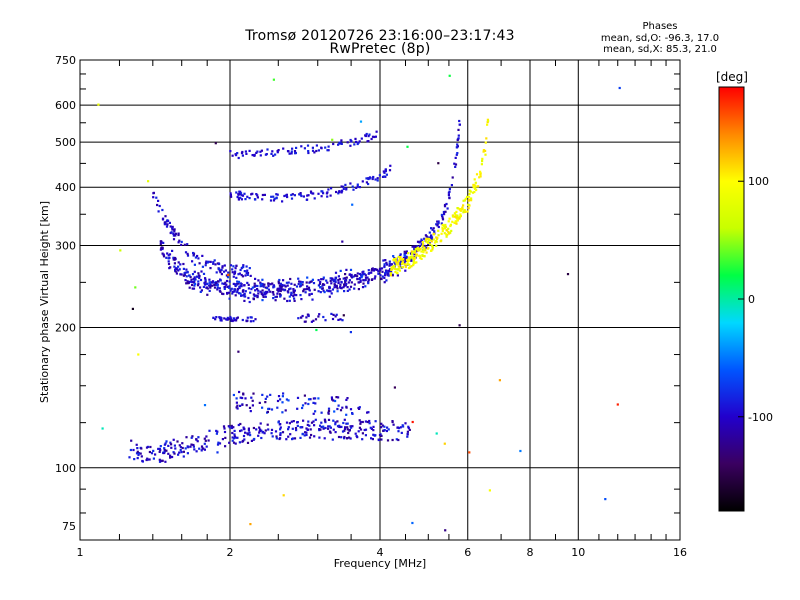 This screenshot has height=600, width=800. What do you see at coordinates (578, 552) in the screenshot?
I see `x-tick-label: 10` at bounding box center [578, 552].